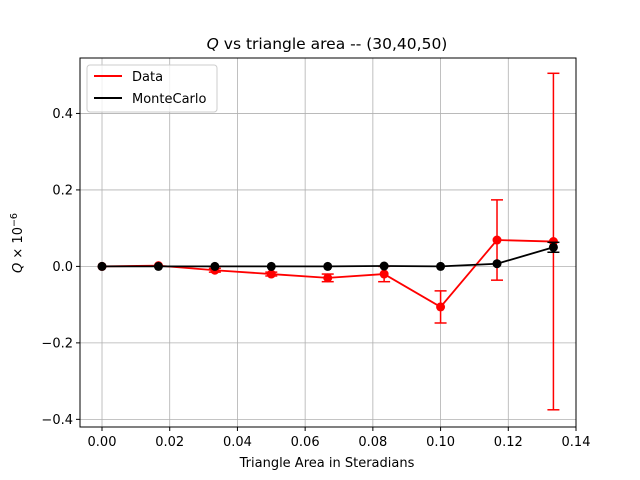 The width and height of the screenshot is (640, 480). What do you see at coordinates (440, 442) in the screenshot?
I see `x-tick-label: 0.10` at bounding box center [440, 442].